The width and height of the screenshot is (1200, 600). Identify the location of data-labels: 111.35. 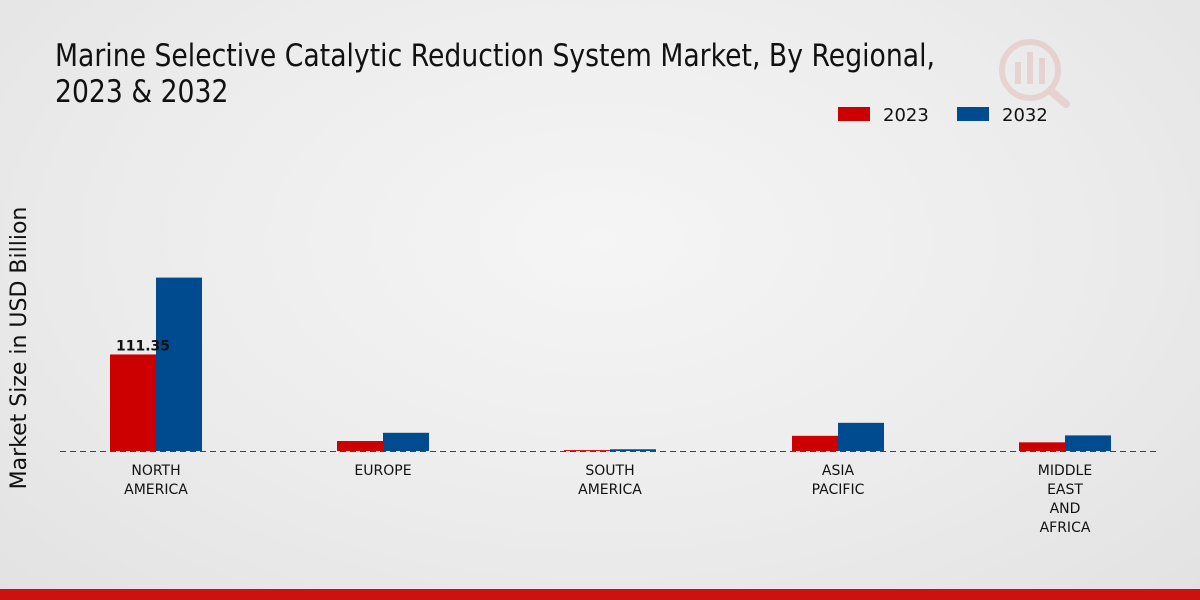
(143, 346).